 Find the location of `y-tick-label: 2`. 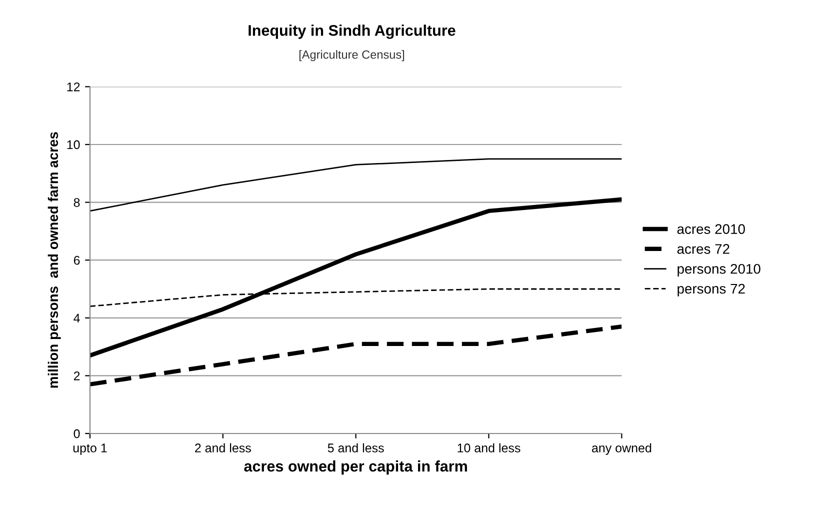

y-tick-label: 2 is located at coordinates (77, 376).